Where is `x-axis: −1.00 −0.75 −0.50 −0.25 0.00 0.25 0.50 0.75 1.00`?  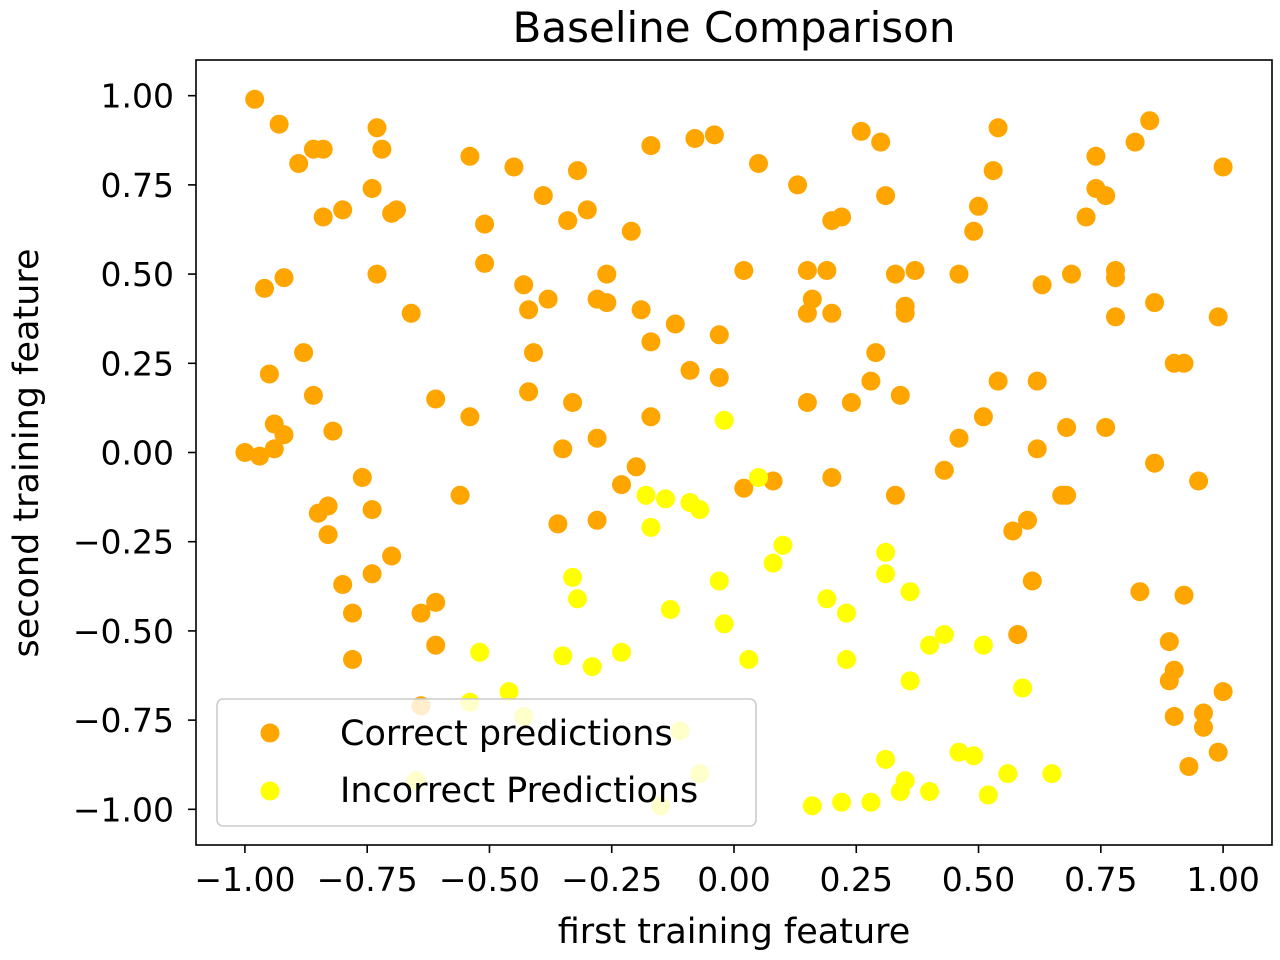
x-axis: −1.00 −0.75 −0.50 −0.25 0.00 0.25 0.50 0.75 1.00 is located at coordinates (727, 872).